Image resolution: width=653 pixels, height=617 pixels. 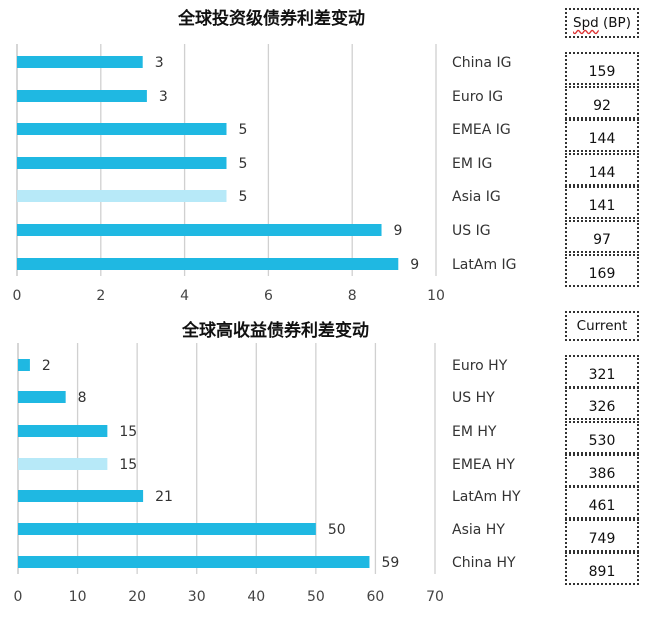 I want to click on hy-table-cell: 461, so click(x=602, y=502).